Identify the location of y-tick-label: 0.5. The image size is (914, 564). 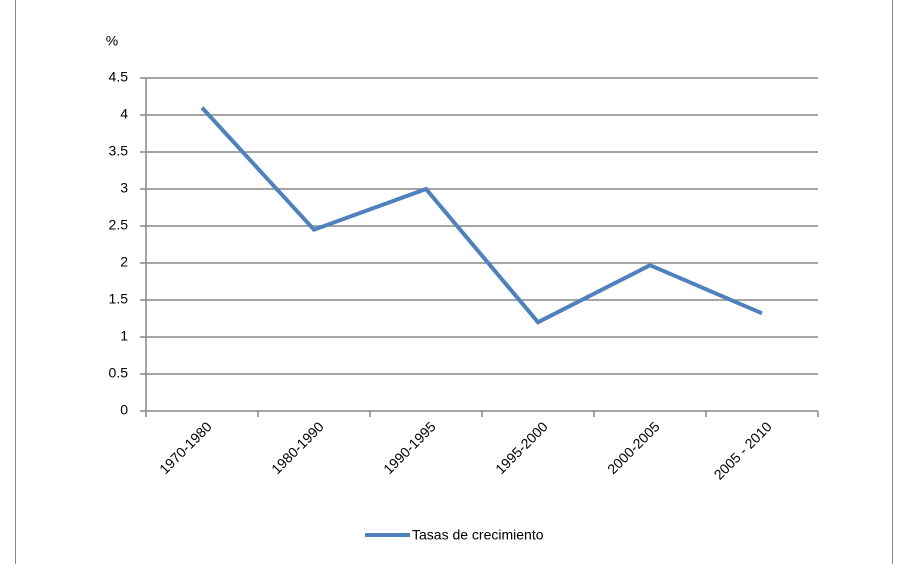
(119, 373).